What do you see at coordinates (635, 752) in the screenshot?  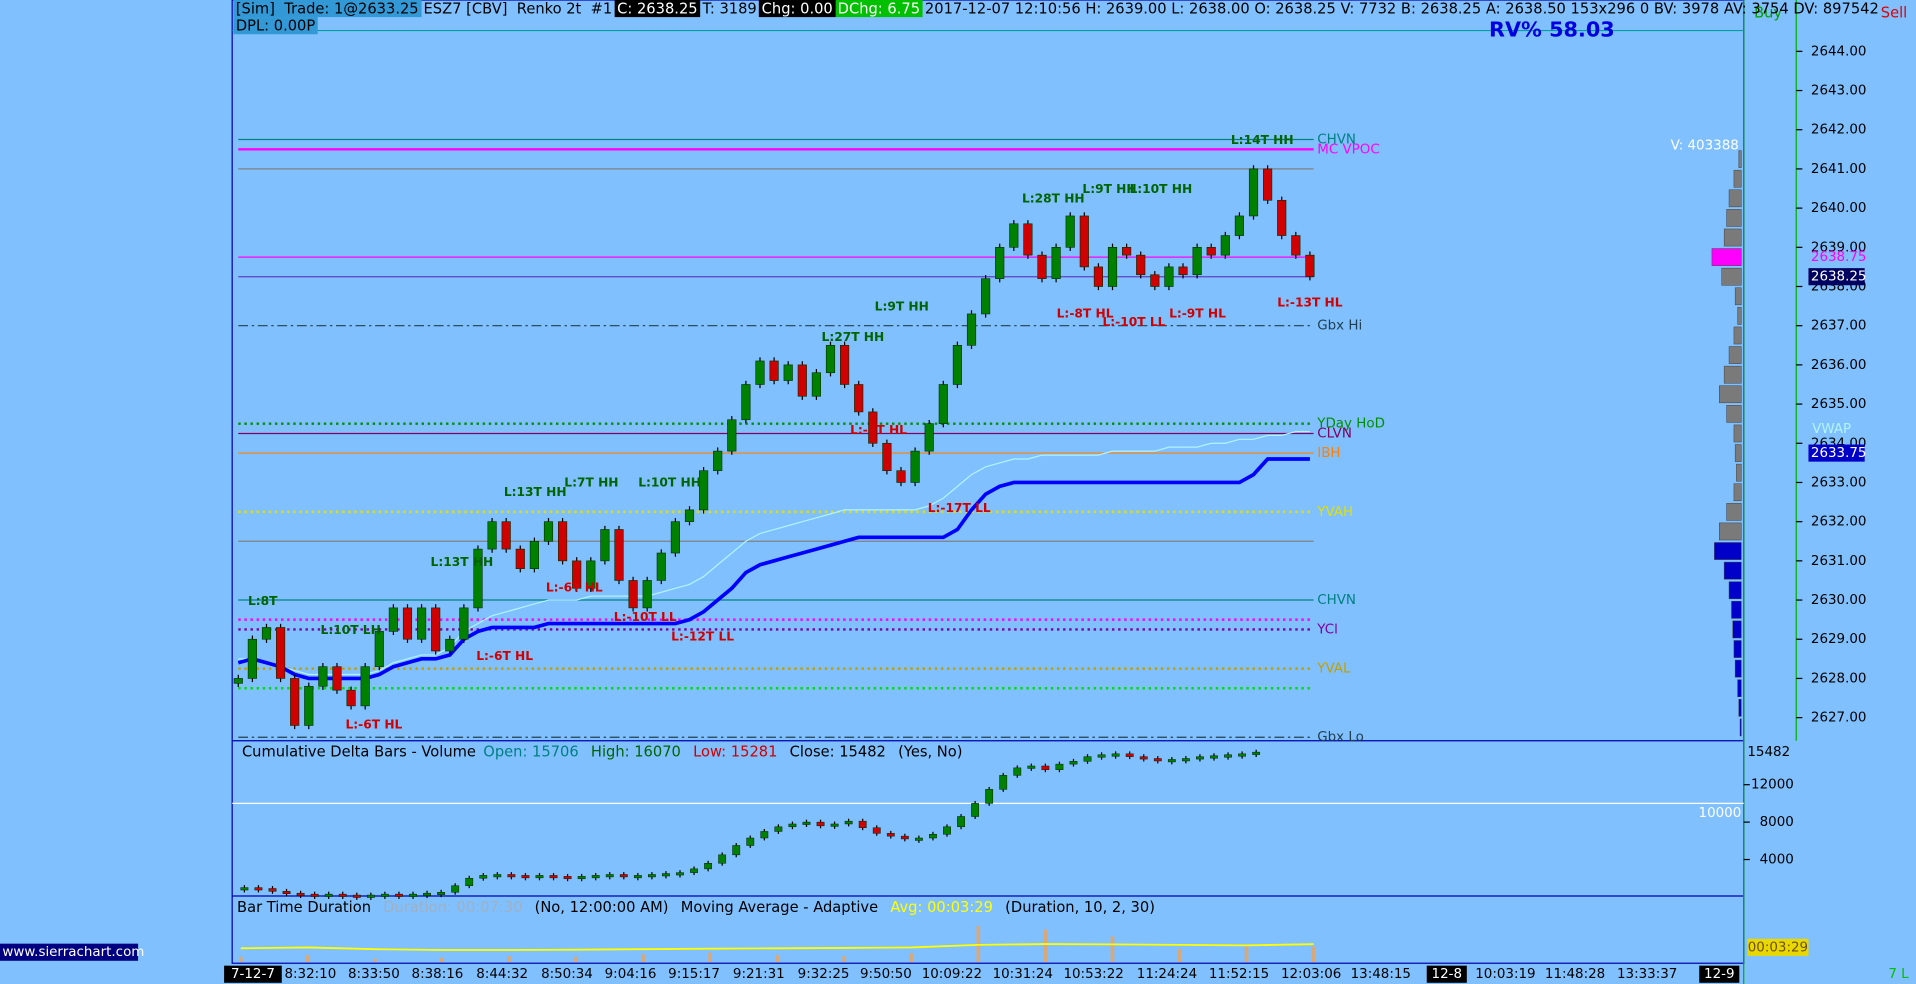 I see `study-stat: High: 16070` at bounding box center [635, 752].